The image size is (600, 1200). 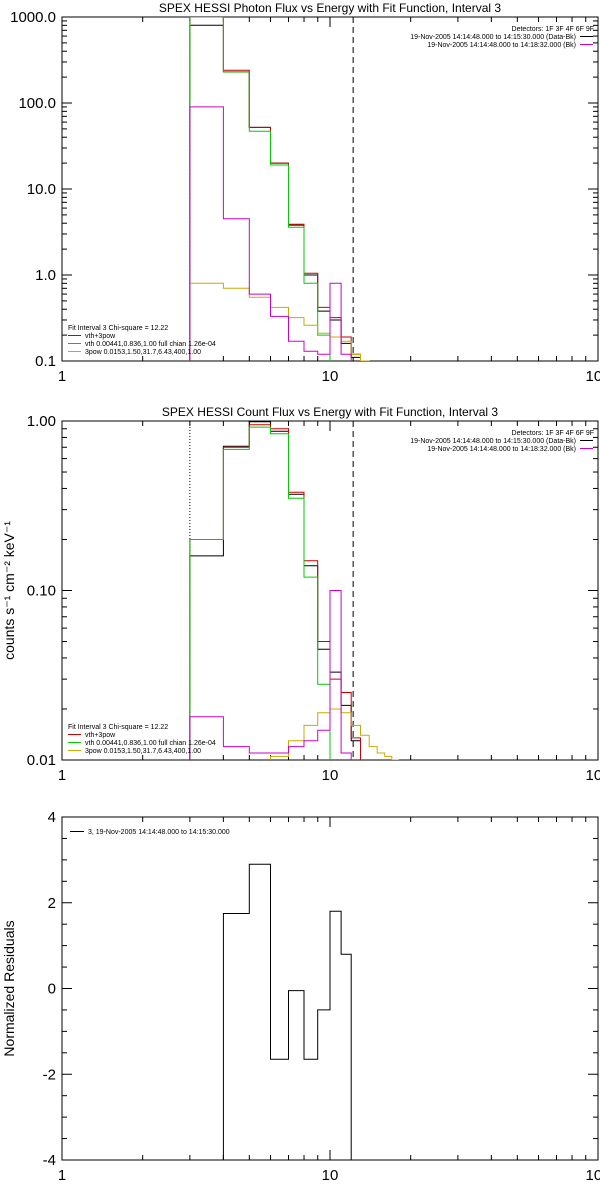 I want to click on y-tick-label: 10.0, so click(x=41, y=189).